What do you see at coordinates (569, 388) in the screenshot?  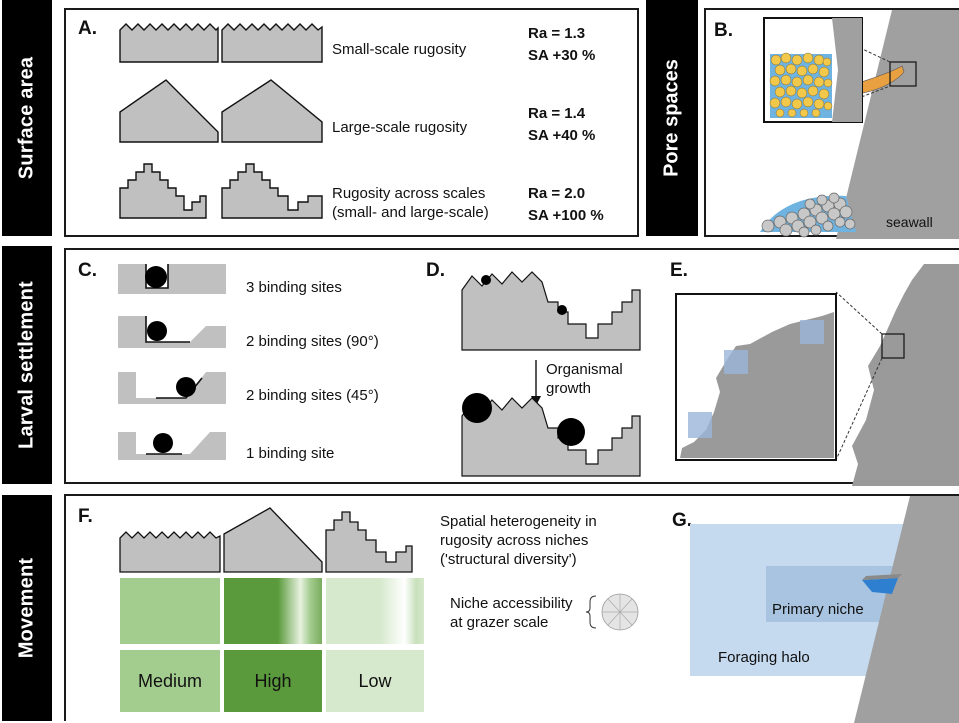 I see `growth-label: growth` at bounding box center [569, 388].